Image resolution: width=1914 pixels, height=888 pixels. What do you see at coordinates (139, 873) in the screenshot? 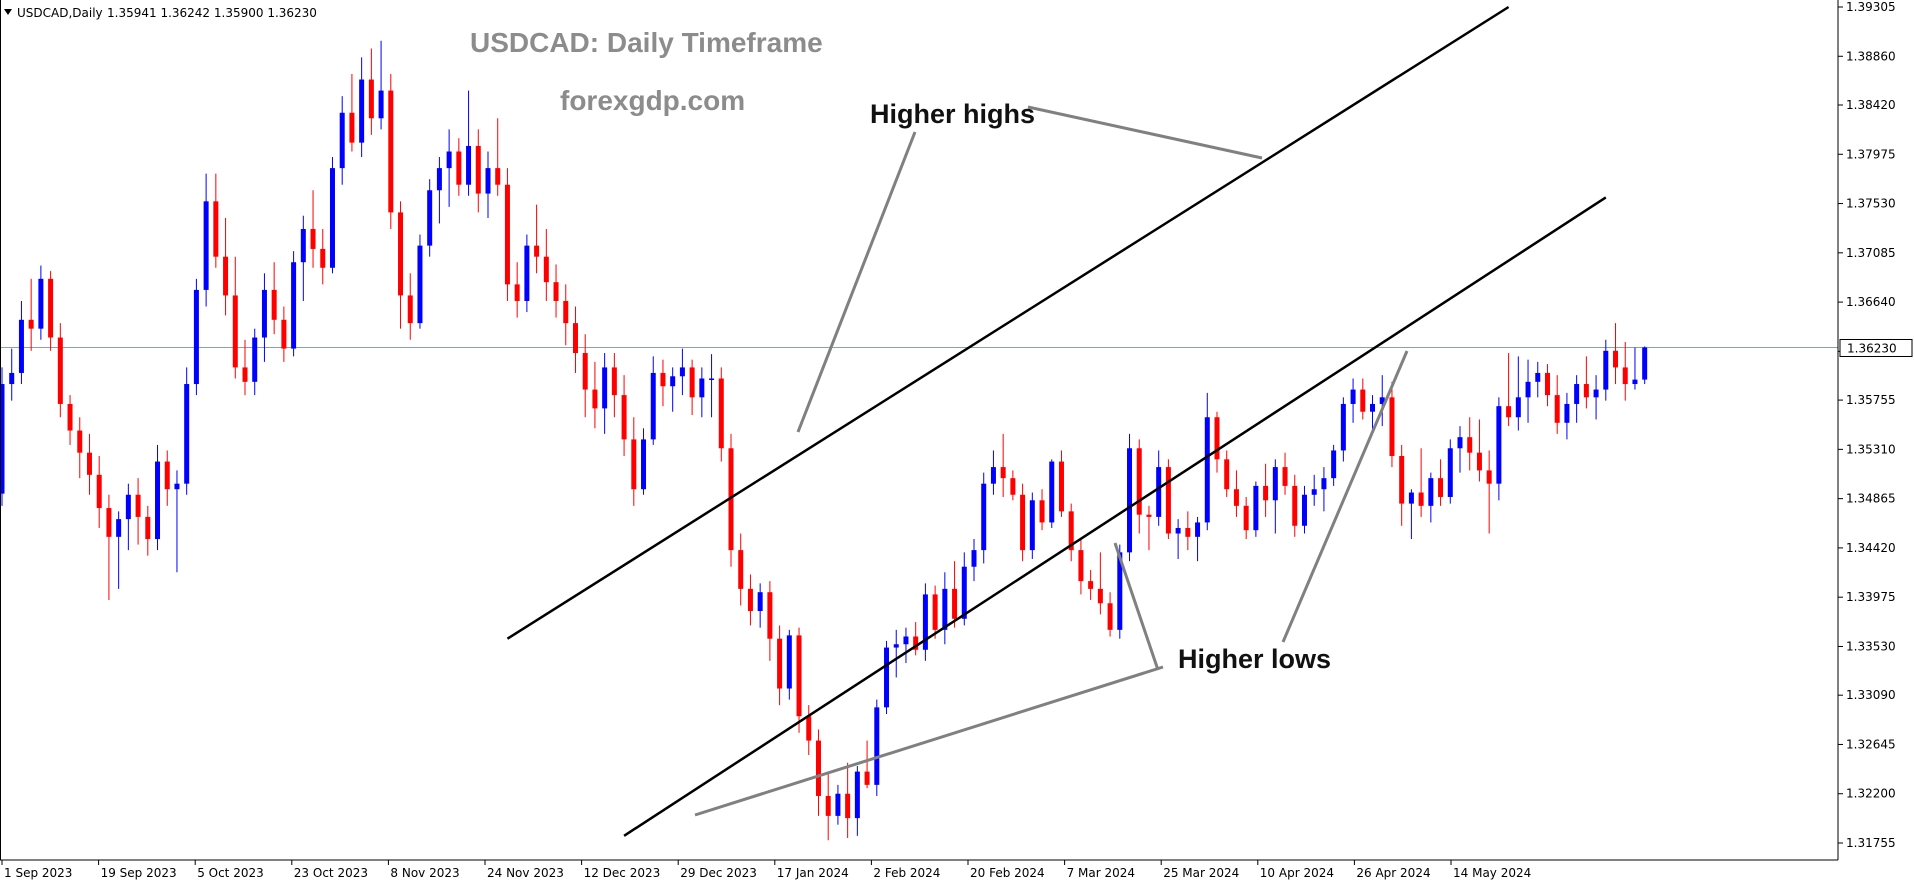
I see `time-tick-label: 19 Sep 2023` at bounding box center [139, 873].